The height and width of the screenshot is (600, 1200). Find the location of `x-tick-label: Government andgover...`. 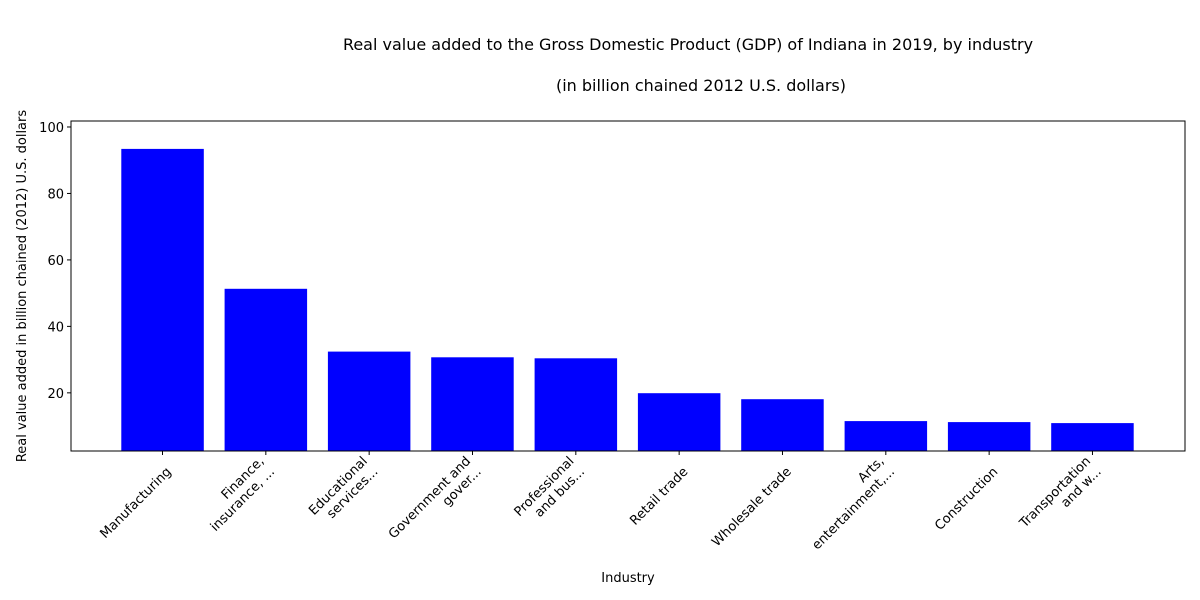

x-tick-label: Government andgover... is located at coordinates (435, 503).